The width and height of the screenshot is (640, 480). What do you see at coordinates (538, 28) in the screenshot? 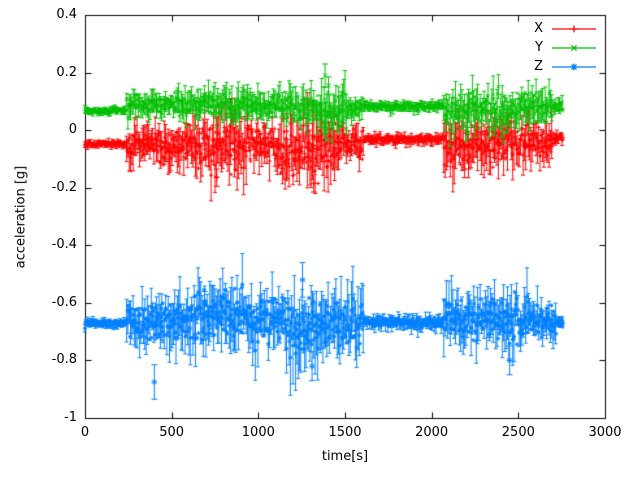
I see `legend-label-x: X` at bounding box center [538, 28].